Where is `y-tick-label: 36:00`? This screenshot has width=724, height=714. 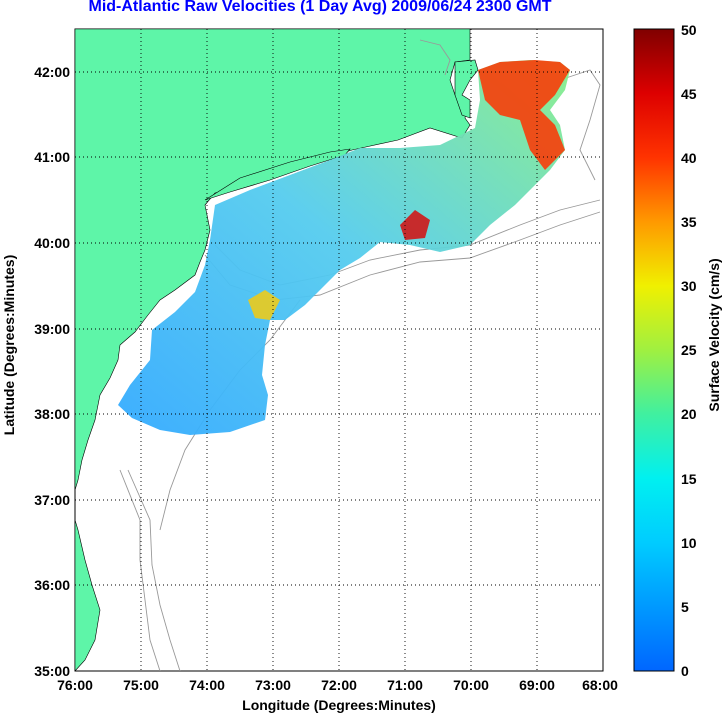 y-tick-label: 36:00 is located at coordinates (52, 585).